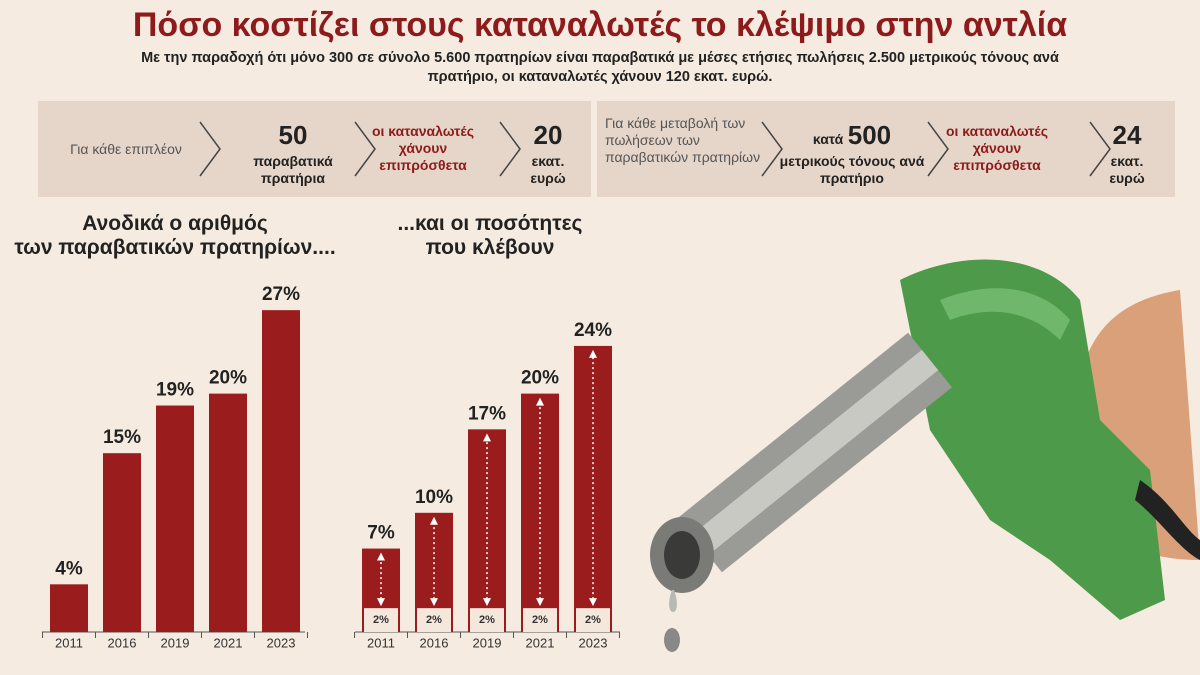 Image resolution: width=1200 pixels, height=675 pixels. What do you see at coordinates (852, 169) in the screenshot?
I see `unit: μετρικούς τόνους ανά πρατήριο` at bounding box center [852, 169].